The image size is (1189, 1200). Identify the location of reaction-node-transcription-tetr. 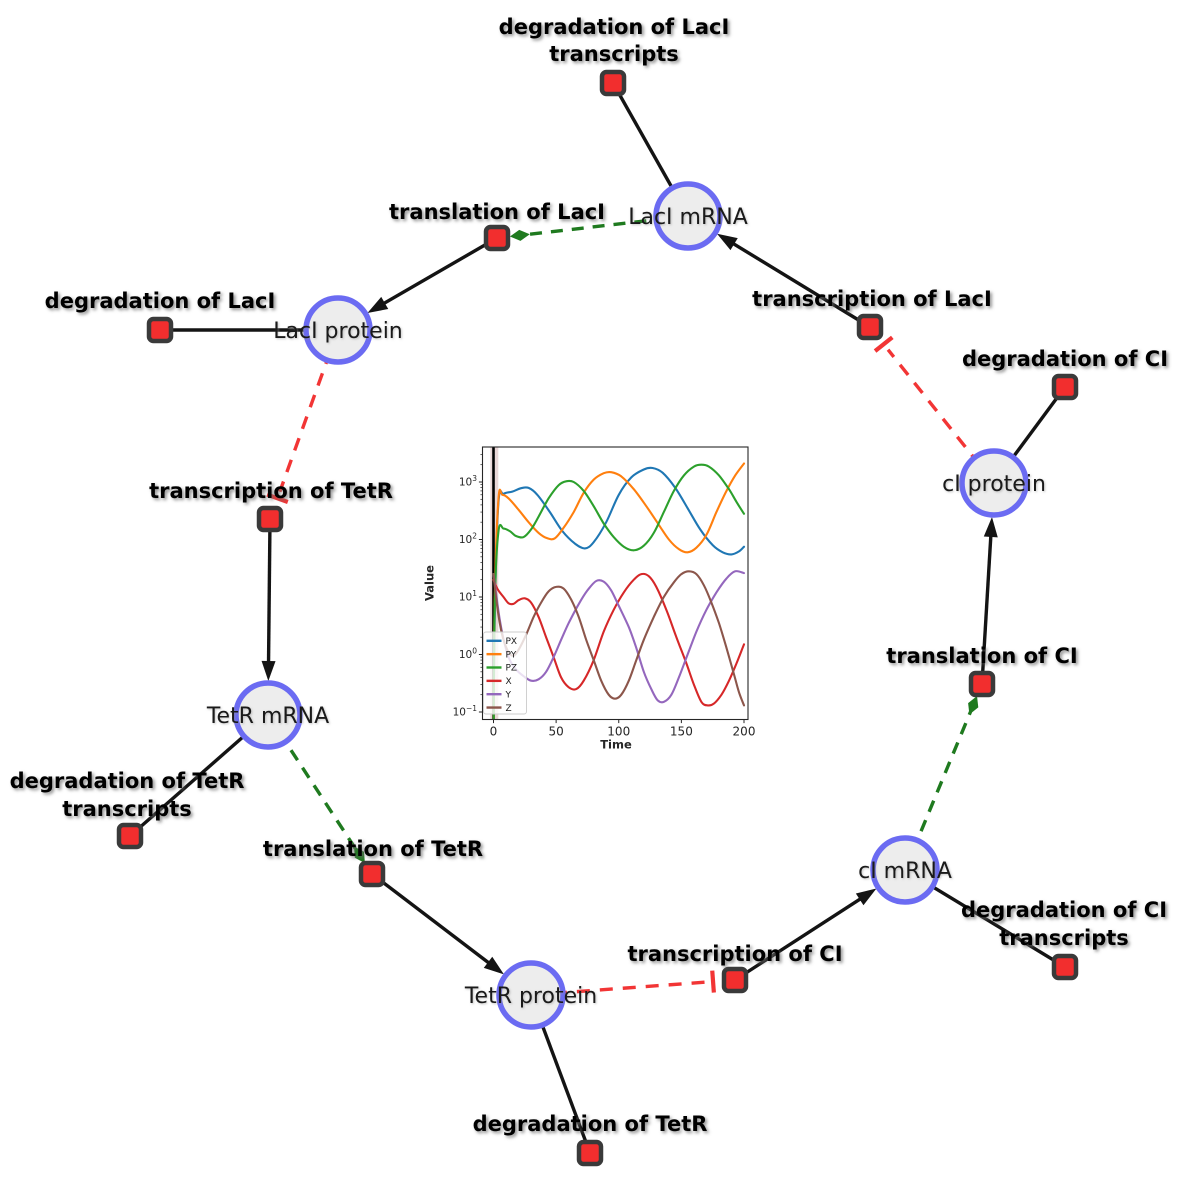
(270, 519).